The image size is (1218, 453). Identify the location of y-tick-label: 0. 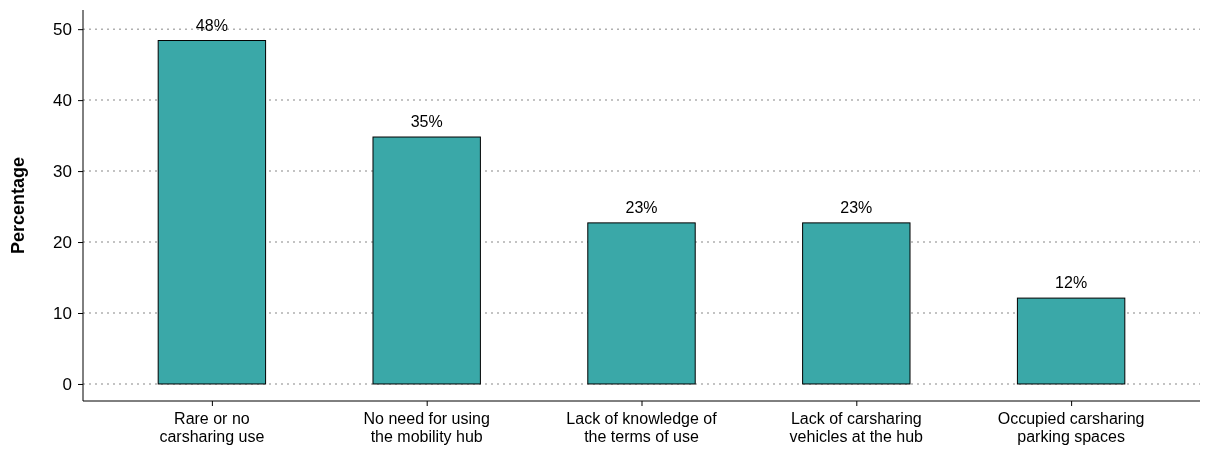
(67, 384).